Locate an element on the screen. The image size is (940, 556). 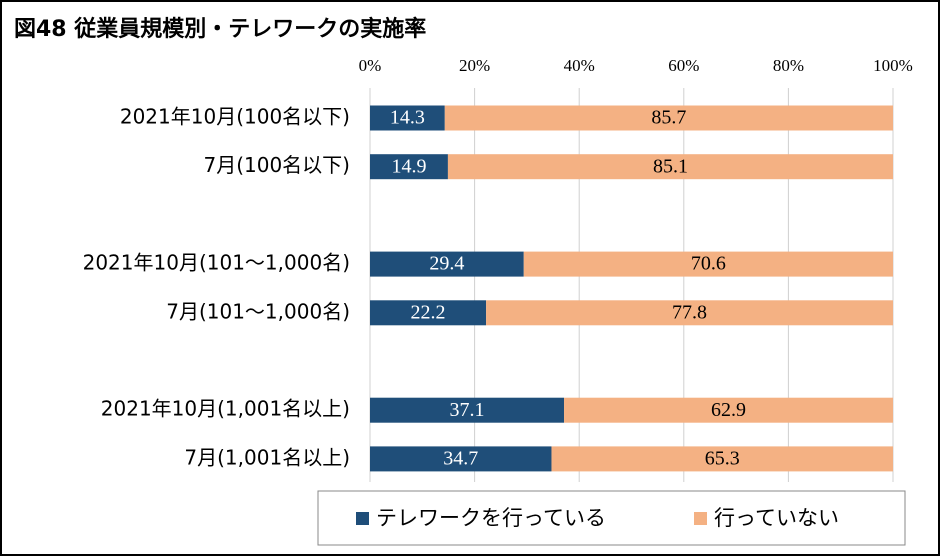
value-label: 85.1 is located at coordinates (670, 166).